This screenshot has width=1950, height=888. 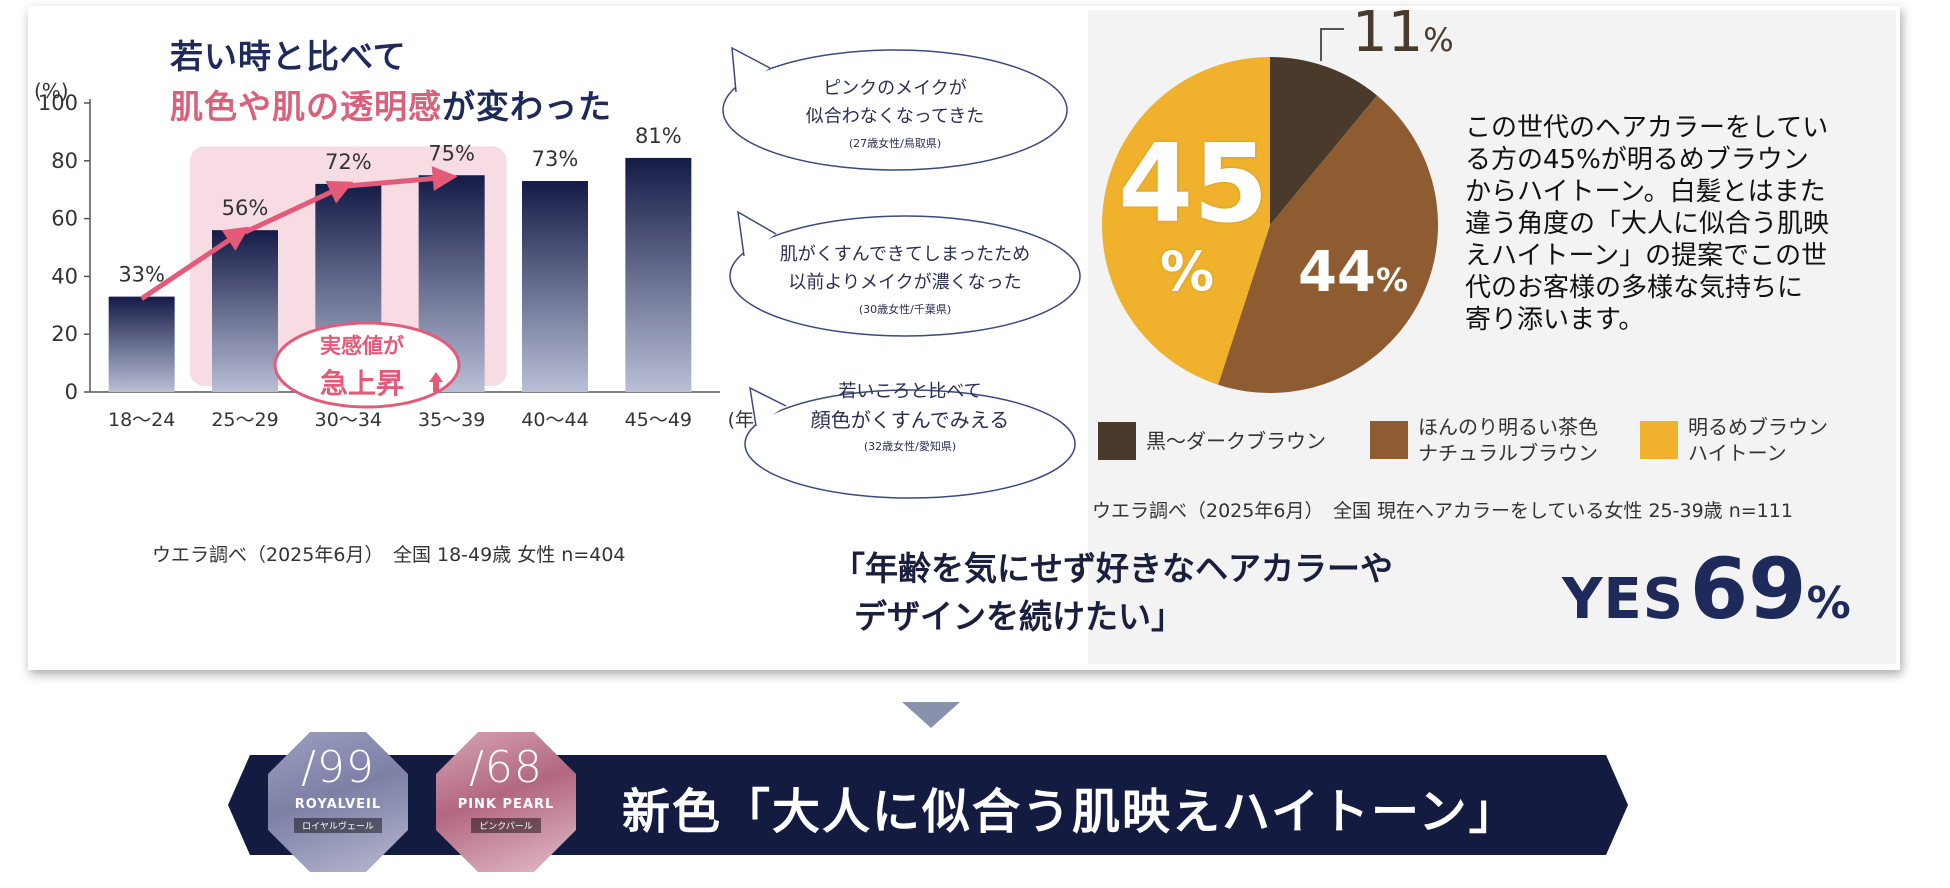 I want to click on description-line-6: 代のお客様の多様な気持ちに, so click(x=1634, y=288).